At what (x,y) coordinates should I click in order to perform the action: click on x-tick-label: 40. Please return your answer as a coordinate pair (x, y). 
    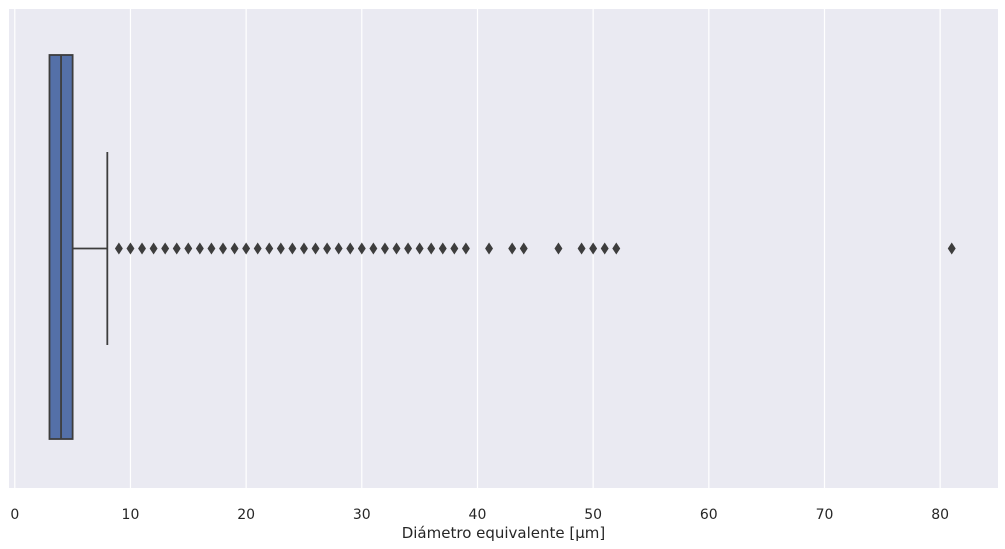
    Looking at the image, I should click on (478, 515).